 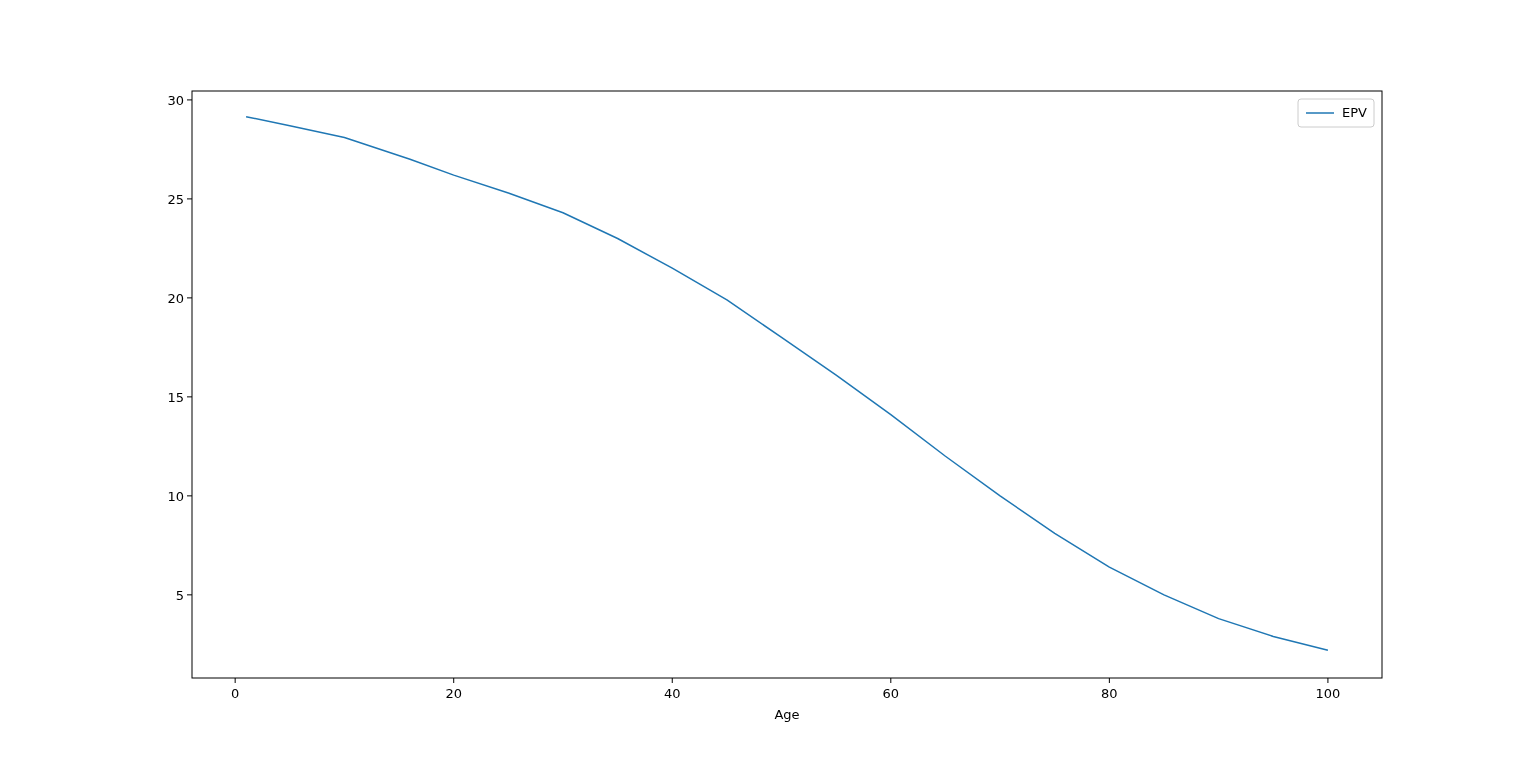 I want to click on y-tick-label: 30, so click(x=175, y=100).